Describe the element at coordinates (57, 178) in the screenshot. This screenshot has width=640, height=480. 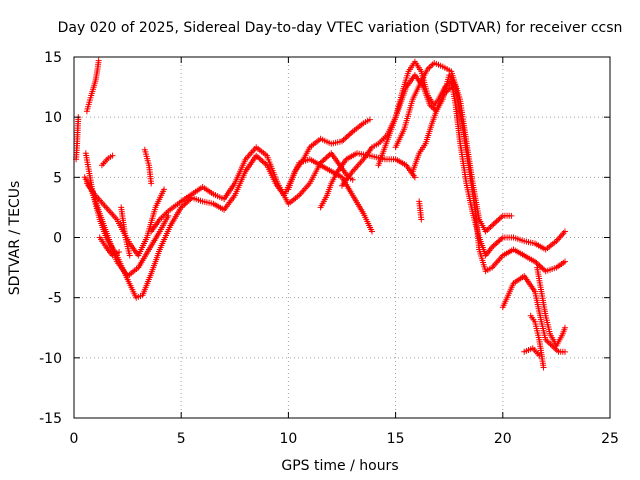
I see `y-tick-label: 5` at that location.